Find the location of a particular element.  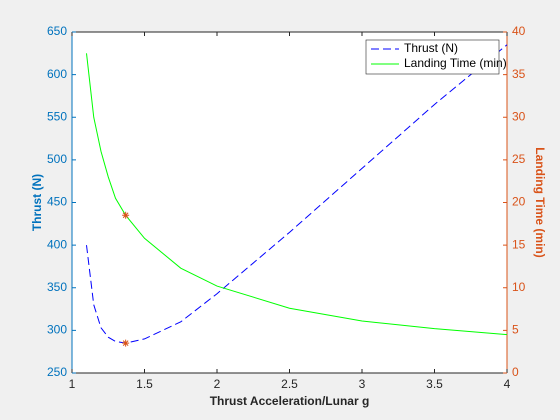

y-tick-label: 500 is located at coordinates (57, 159).